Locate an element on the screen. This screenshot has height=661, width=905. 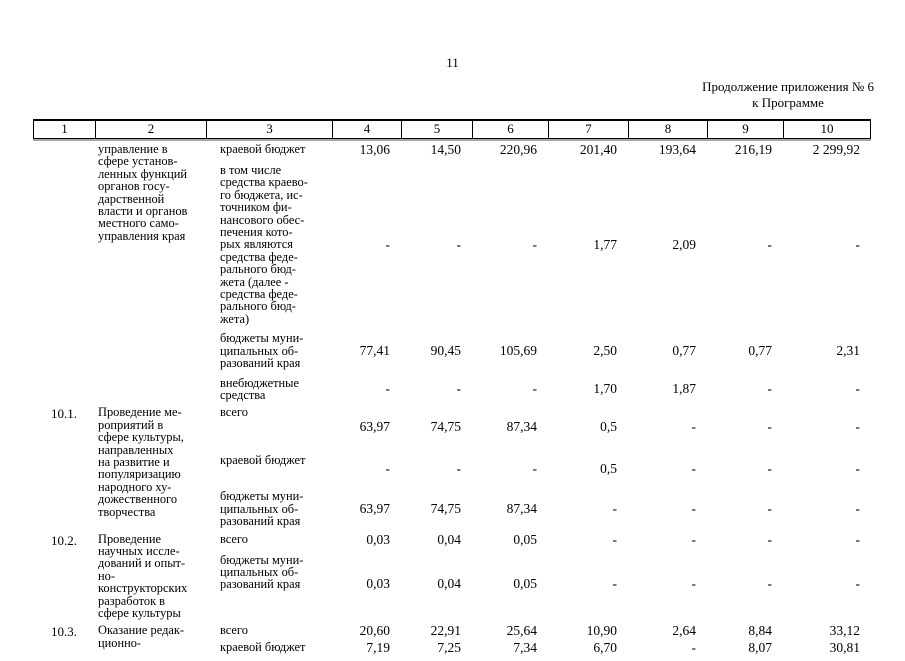
value-cell: 7,25 is located at coordinates (449, 648).